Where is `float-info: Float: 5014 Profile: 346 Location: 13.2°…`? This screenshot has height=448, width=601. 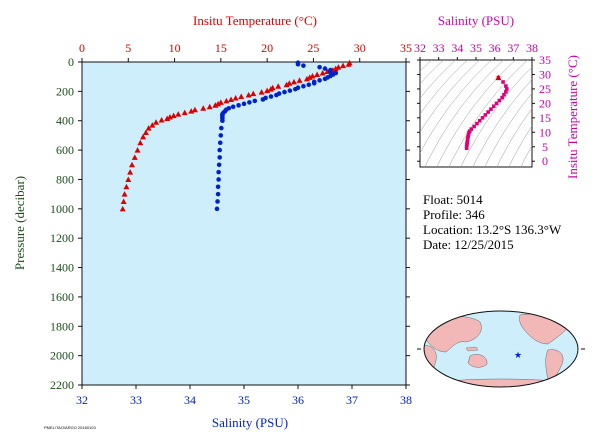 float-info: Float: 5014 Profile: 346 Location: 13.2°… is located at coordinates (492, 222).